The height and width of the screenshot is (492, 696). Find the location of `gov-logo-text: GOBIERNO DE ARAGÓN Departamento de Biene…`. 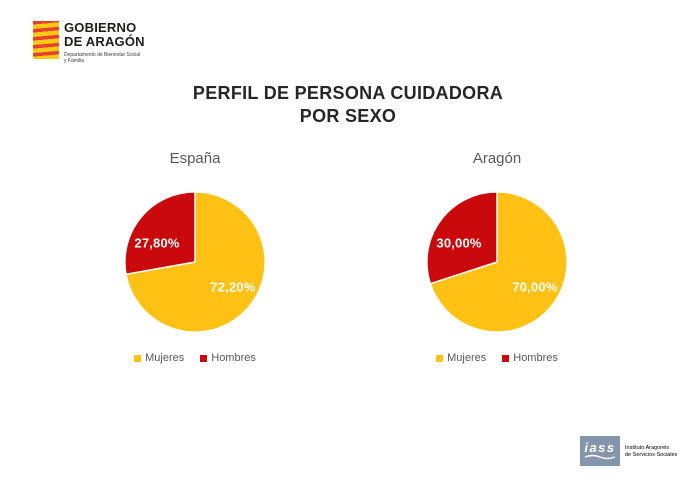

gov-logo-text: GOBIERNO DE ARAGÓN Departamento de Biene… is located at coordinates (104, 42).